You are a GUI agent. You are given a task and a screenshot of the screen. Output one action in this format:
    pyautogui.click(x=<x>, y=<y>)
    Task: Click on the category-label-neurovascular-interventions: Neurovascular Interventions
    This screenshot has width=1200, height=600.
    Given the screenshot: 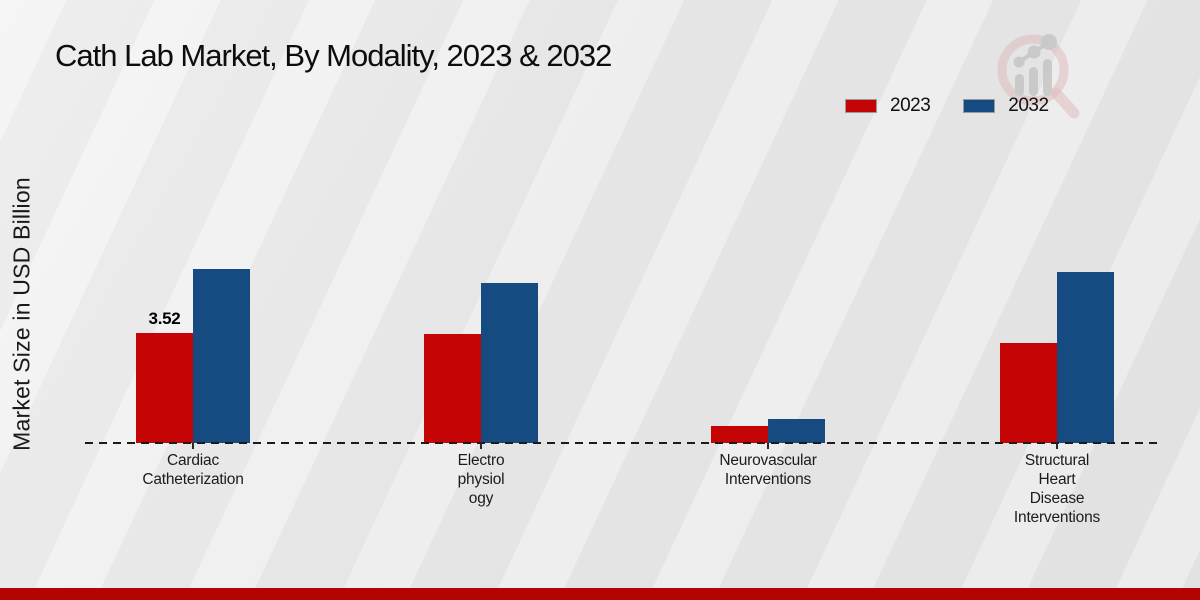 What is the action you would take?
    pyautogui.click(x=768, y=470)
    